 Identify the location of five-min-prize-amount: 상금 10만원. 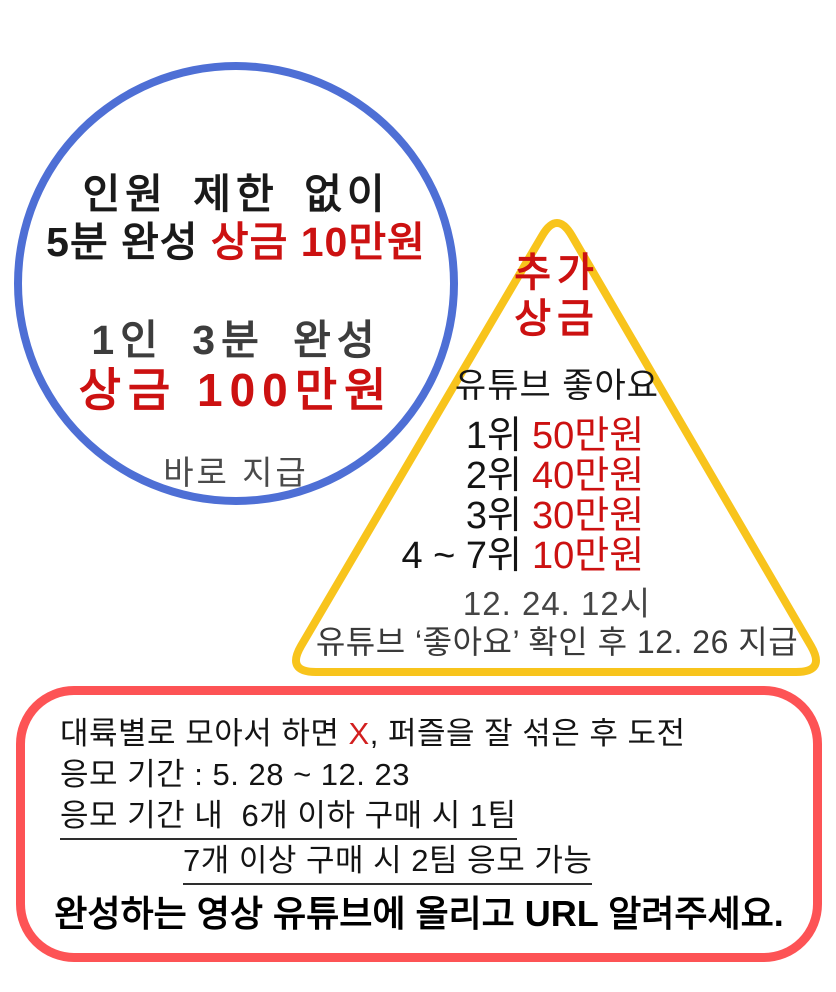
(318, 242).